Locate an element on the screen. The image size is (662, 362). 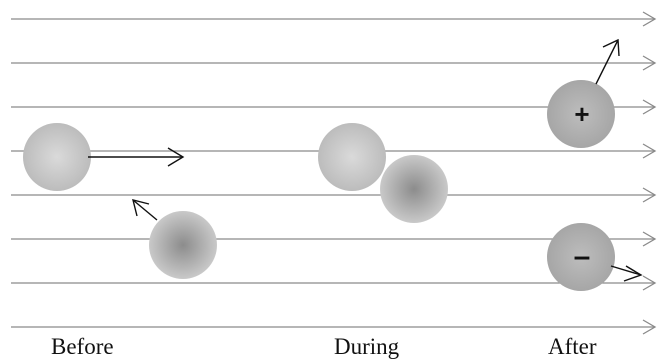
after-stage: + – is located at coordinates (595, 164).